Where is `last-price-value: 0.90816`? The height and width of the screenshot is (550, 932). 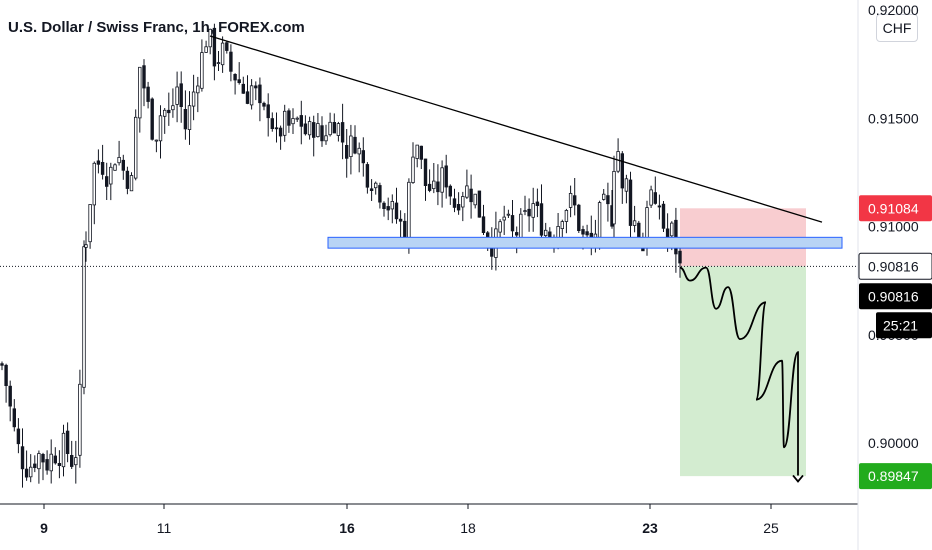 last-price-value: 0.90816 is located at coordinates (893, 296).